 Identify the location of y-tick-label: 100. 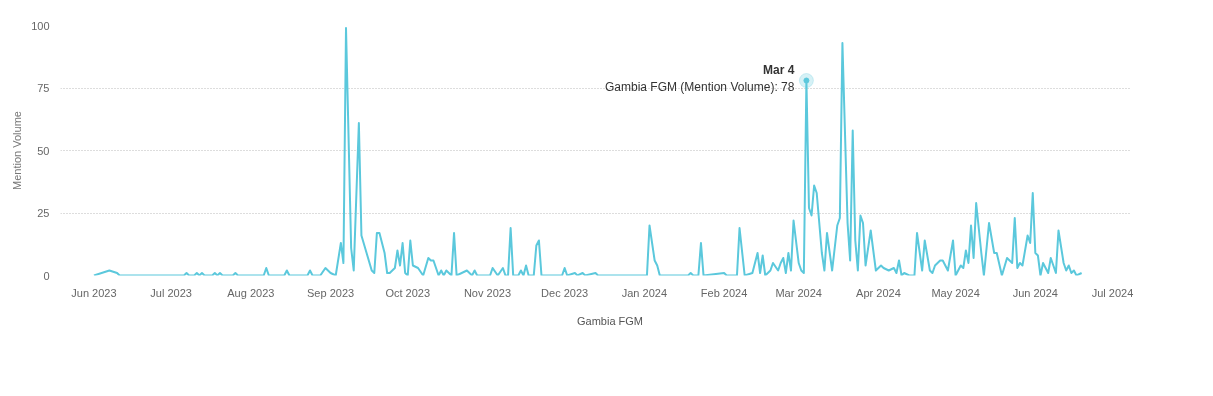
(40, 25).